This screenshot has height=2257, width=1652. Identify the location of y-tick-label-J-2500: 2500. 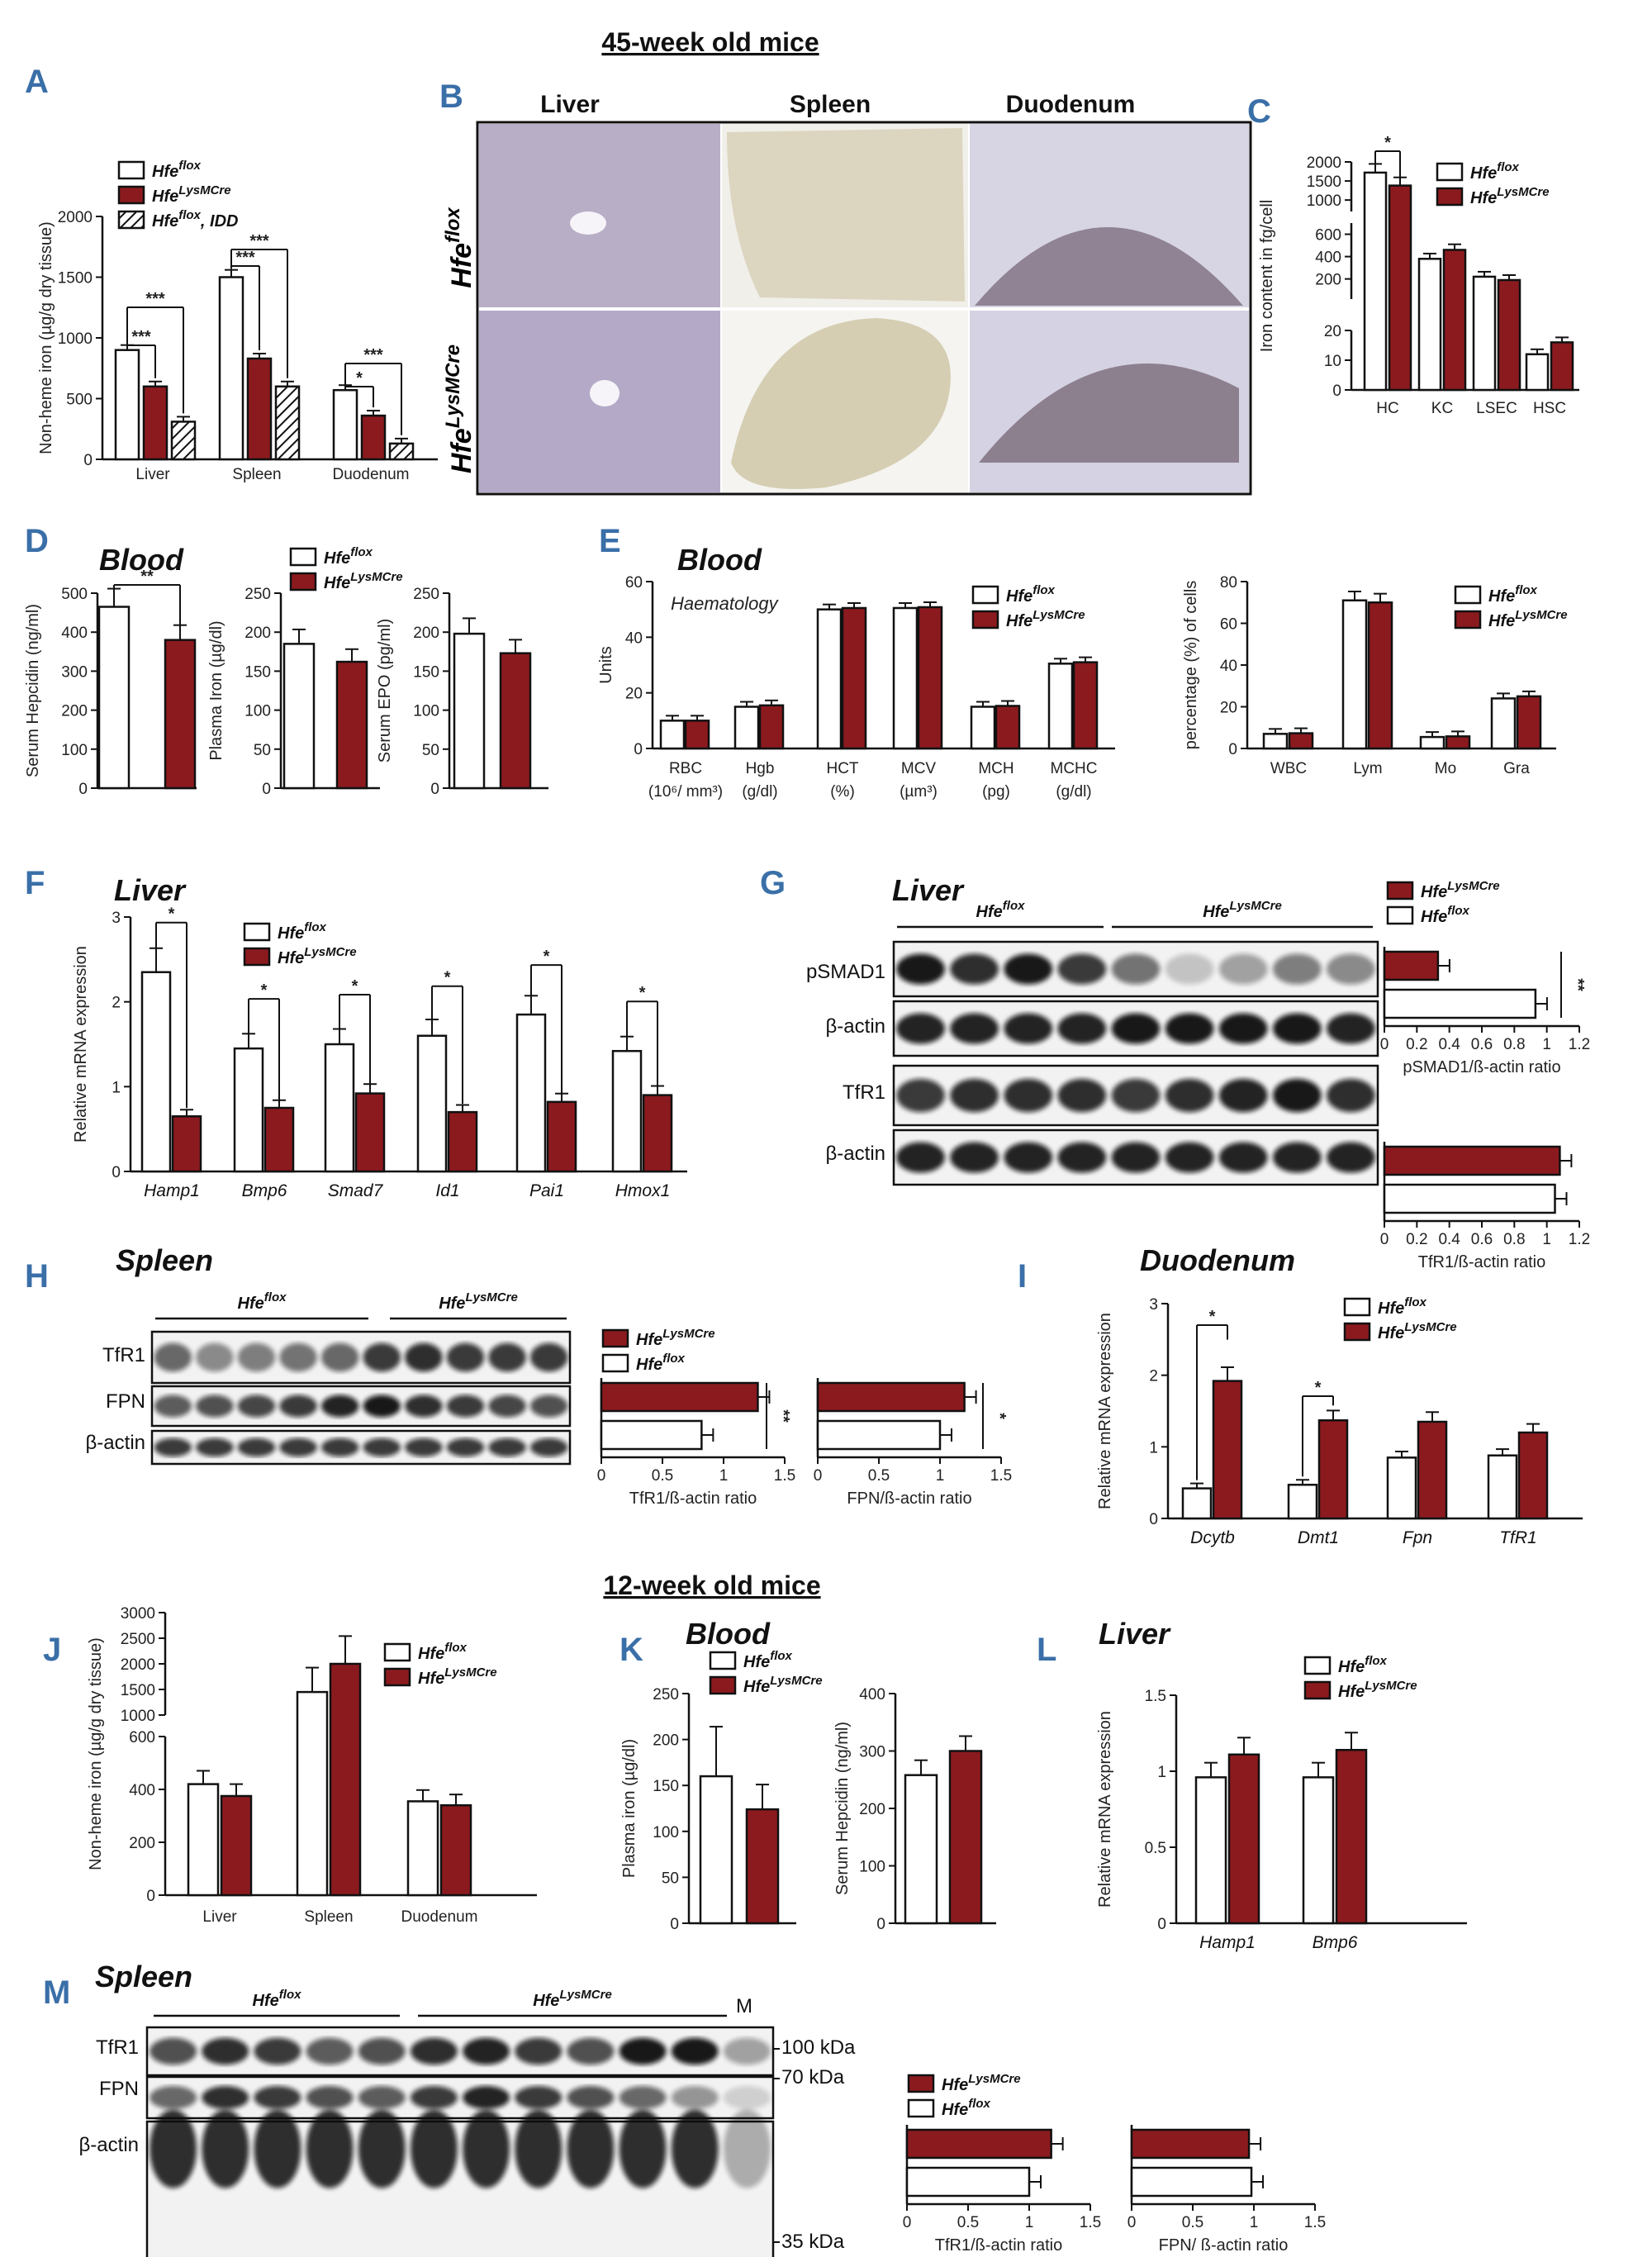
(138, 1639).